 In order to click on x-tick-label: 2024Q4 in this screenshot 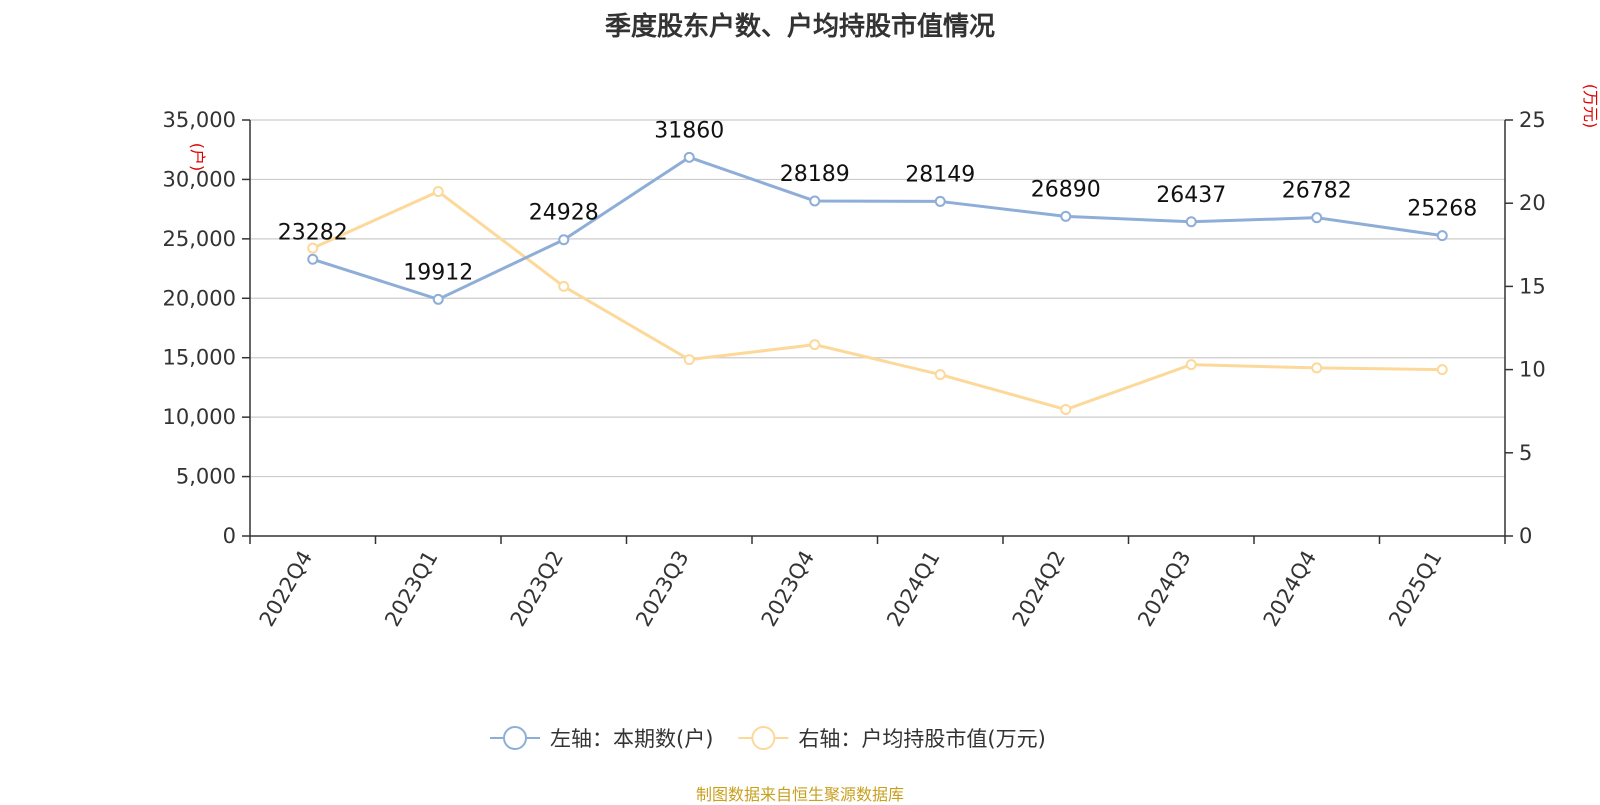, I will do `click(1290, 589)`.